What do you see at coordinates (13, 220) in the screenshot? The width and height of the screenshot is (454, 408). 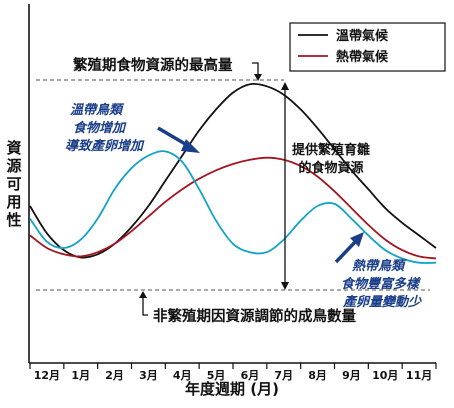 I see `y-axis-label-char: 性` at bounding box center [13, 220].